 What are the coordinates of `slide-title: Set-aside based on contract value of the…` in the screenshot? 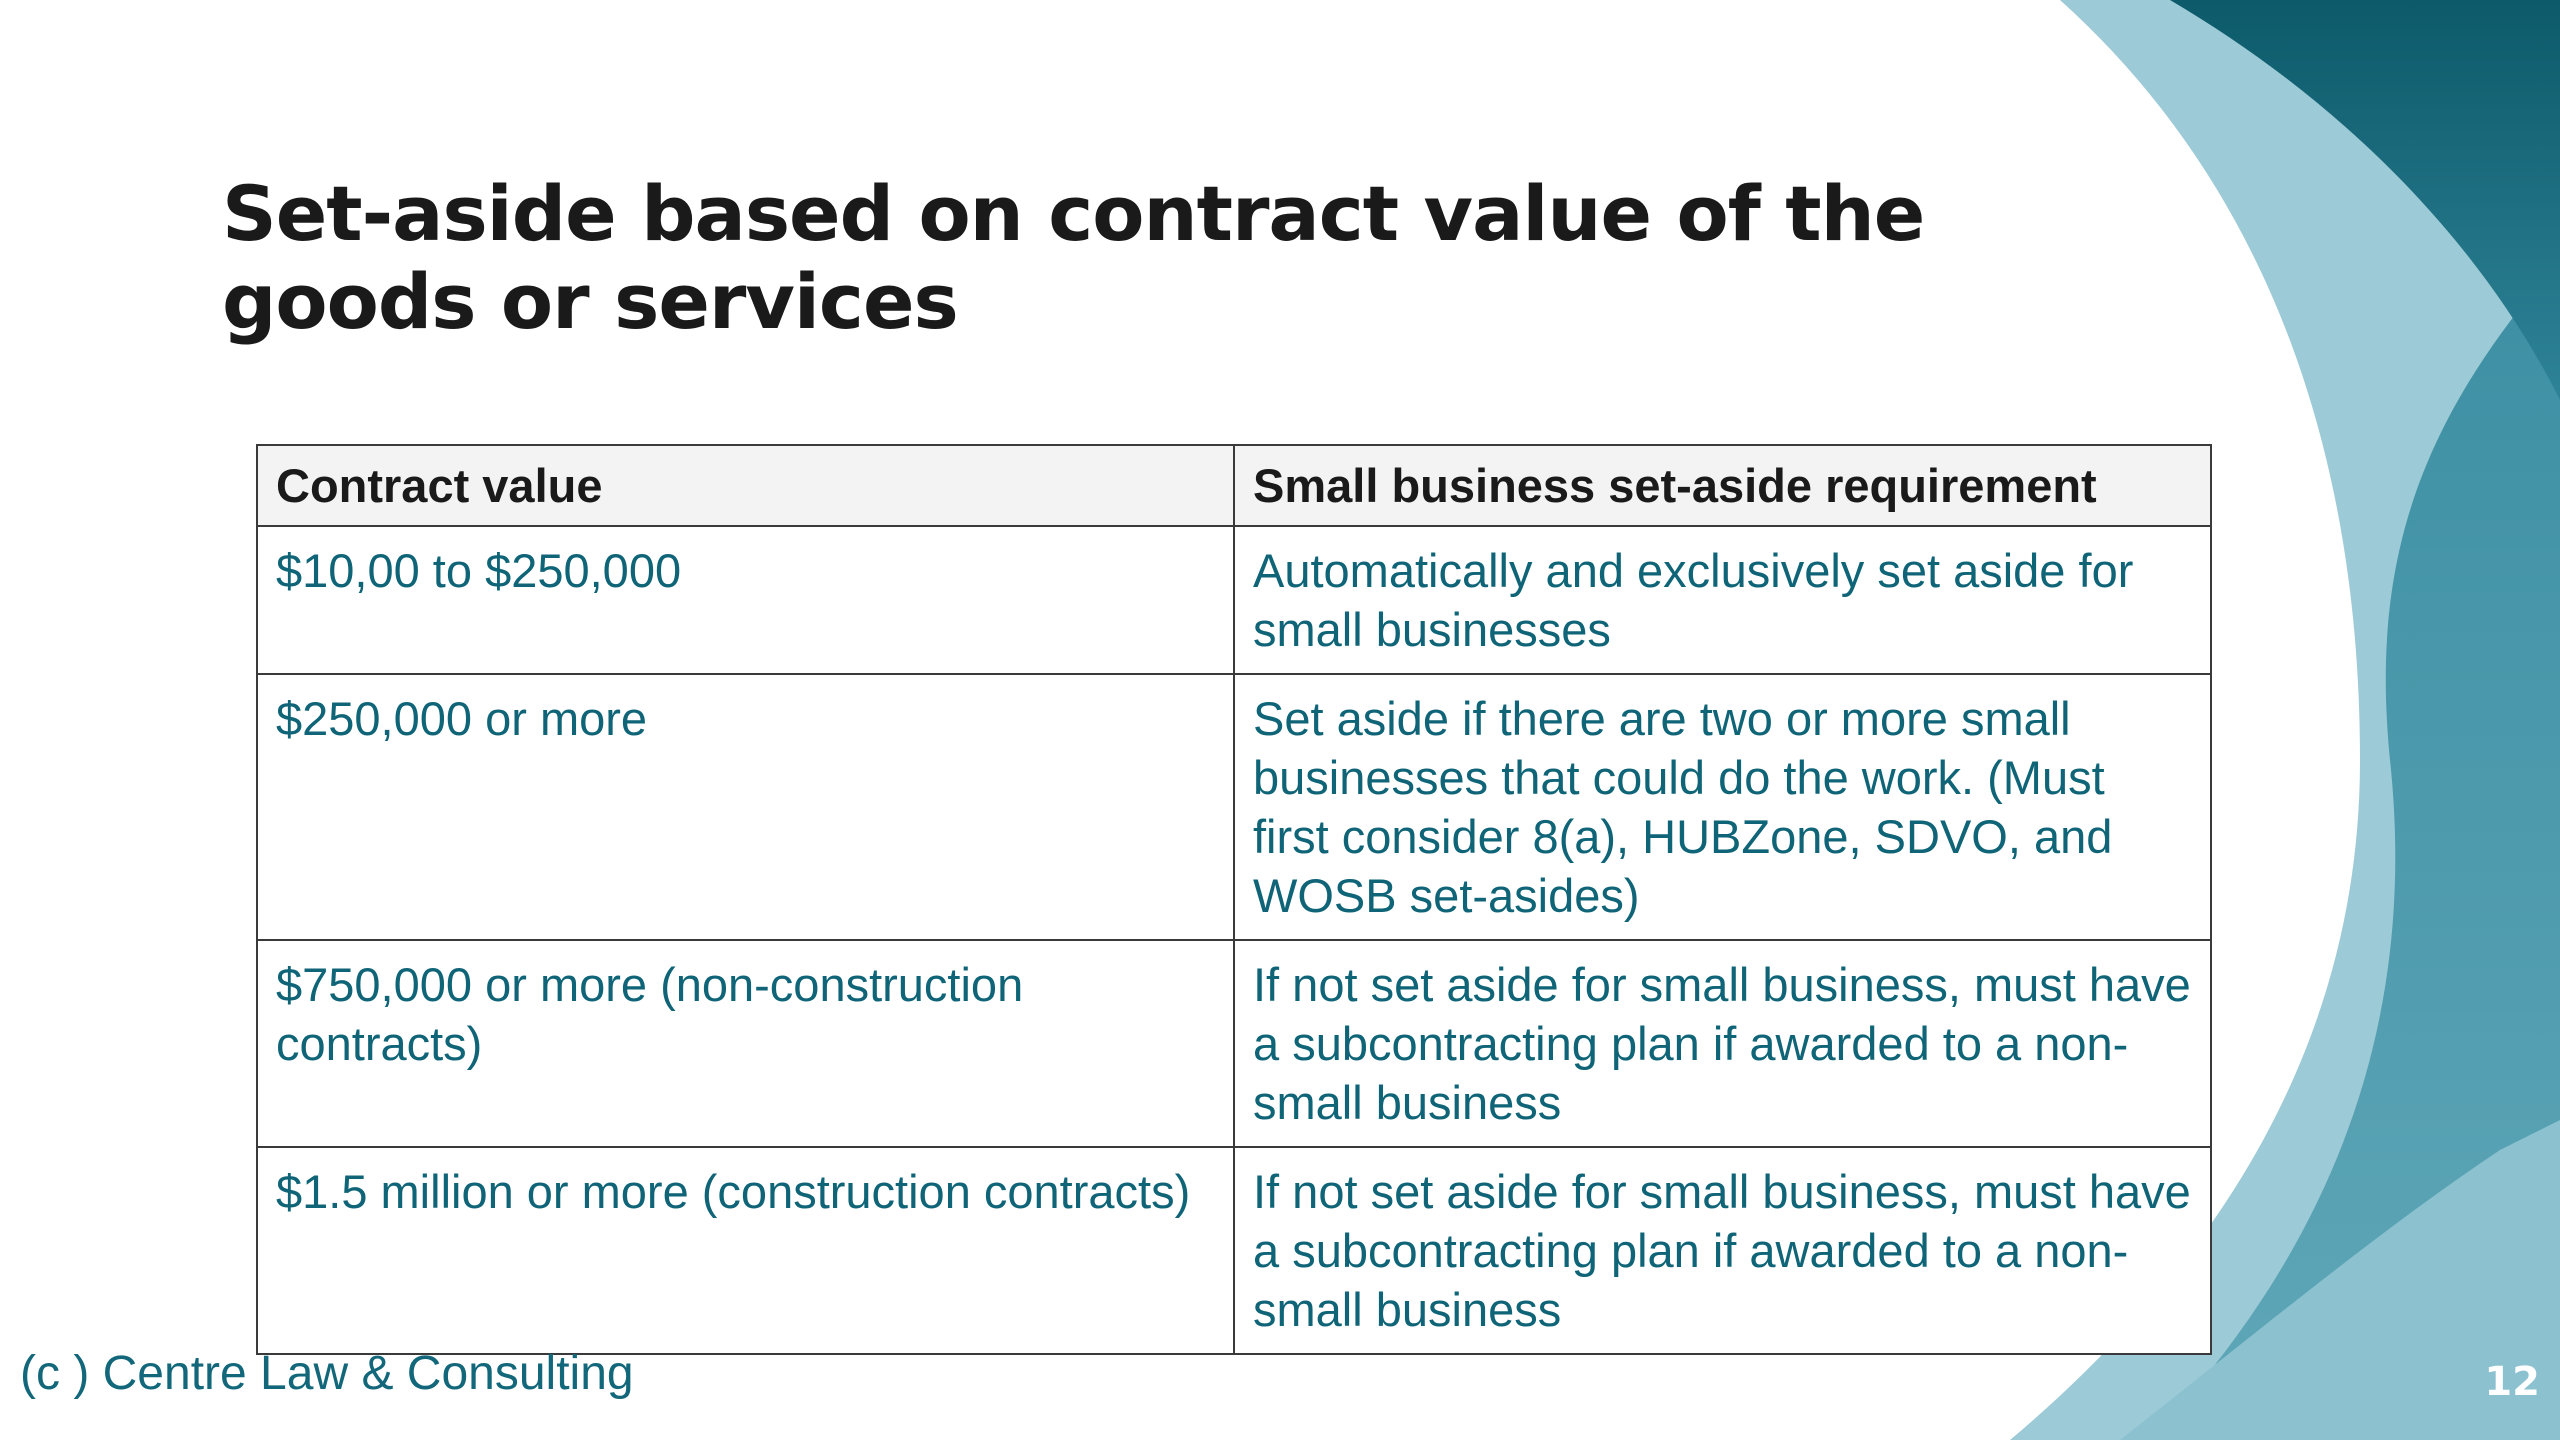 It's located at (1073, 257).